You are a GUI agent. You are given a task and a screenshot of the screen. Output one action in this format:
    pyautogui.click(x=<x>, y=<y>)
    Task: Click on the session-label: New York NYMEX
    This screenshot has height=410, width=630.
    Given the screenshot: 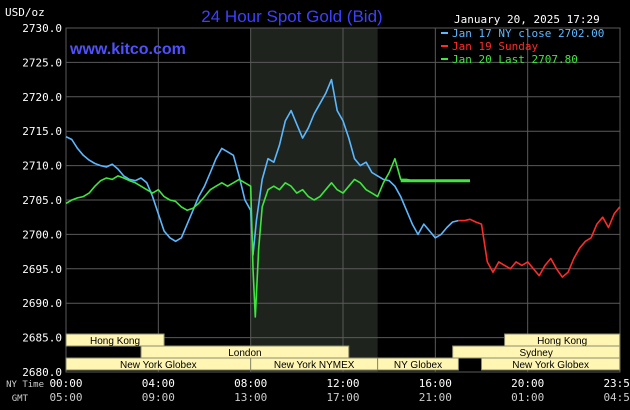 What is the action you would take?
    pyautogui.click(x=314, y=365)
    